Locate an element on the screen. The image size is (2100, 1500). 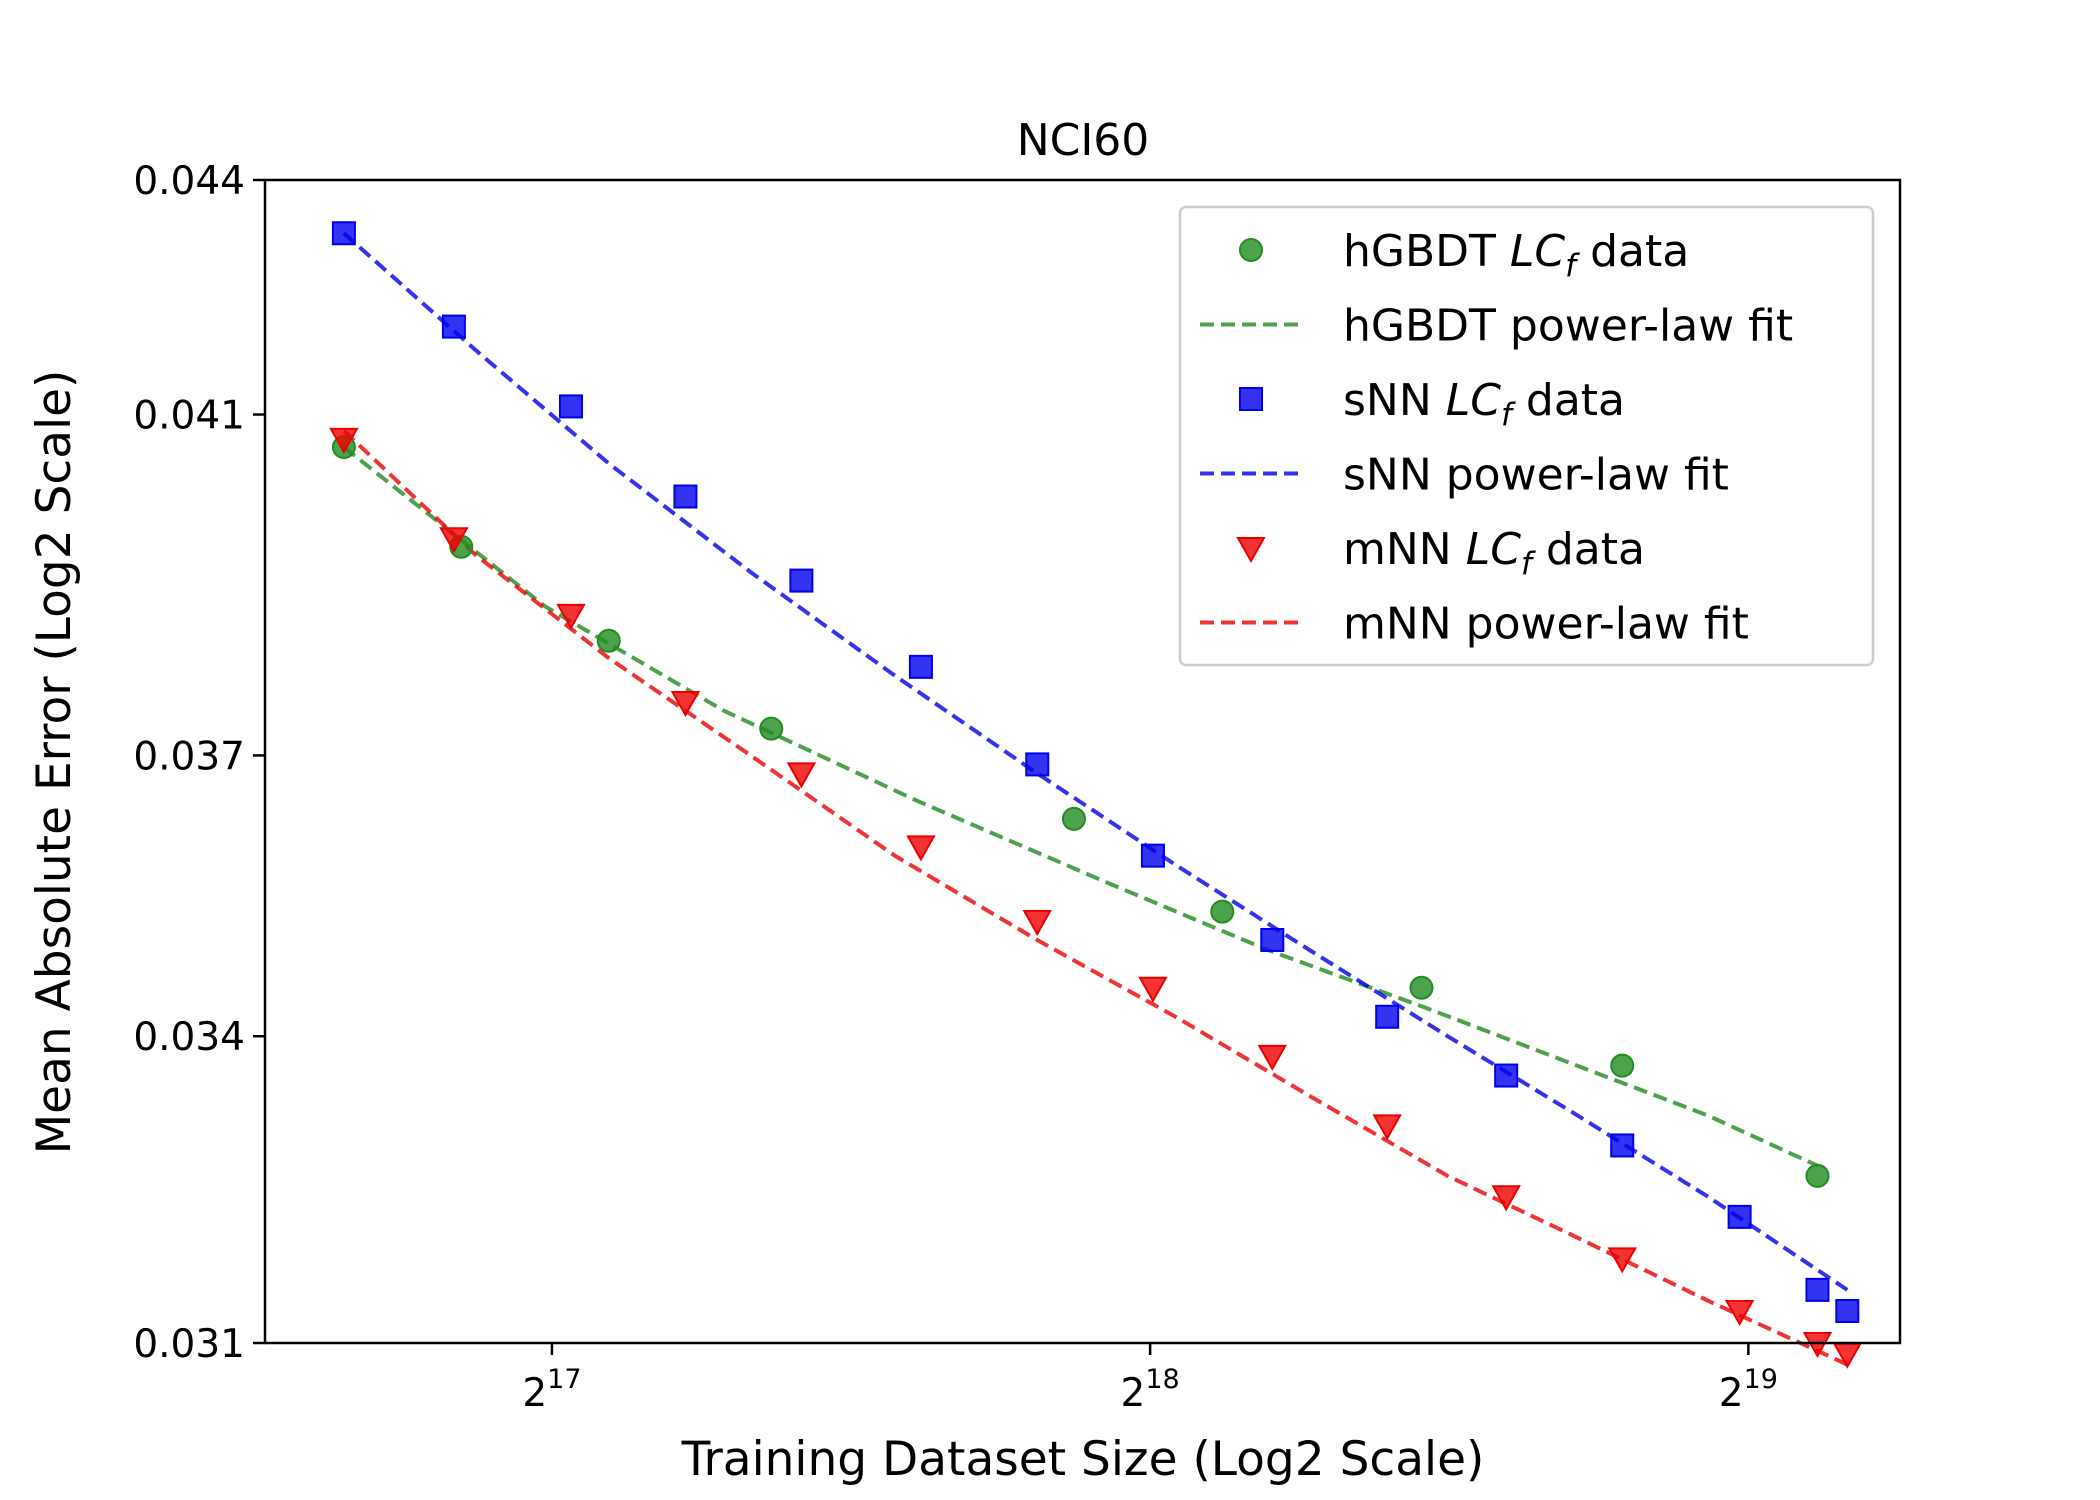
y-tick-label: 0.044 is located at coordinates (189, 181).